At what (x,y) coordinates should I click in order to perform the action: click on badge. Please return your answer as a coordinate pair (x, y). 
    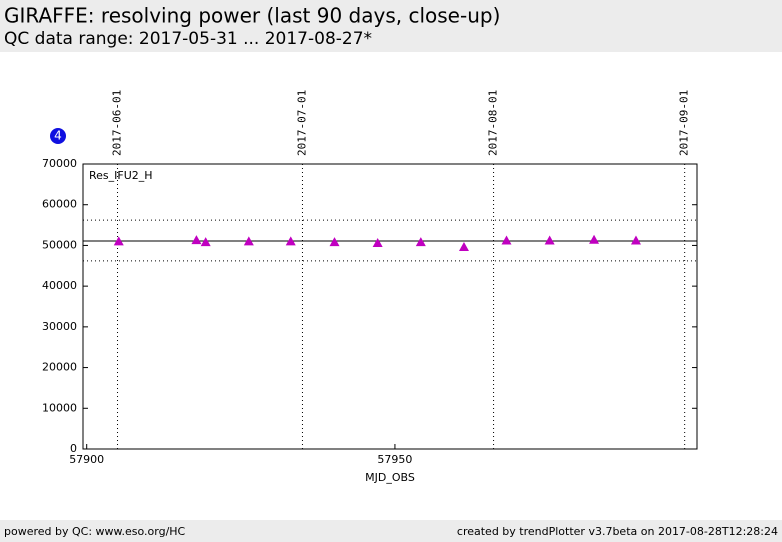
    Looking at the image, I should click on (58, 136).